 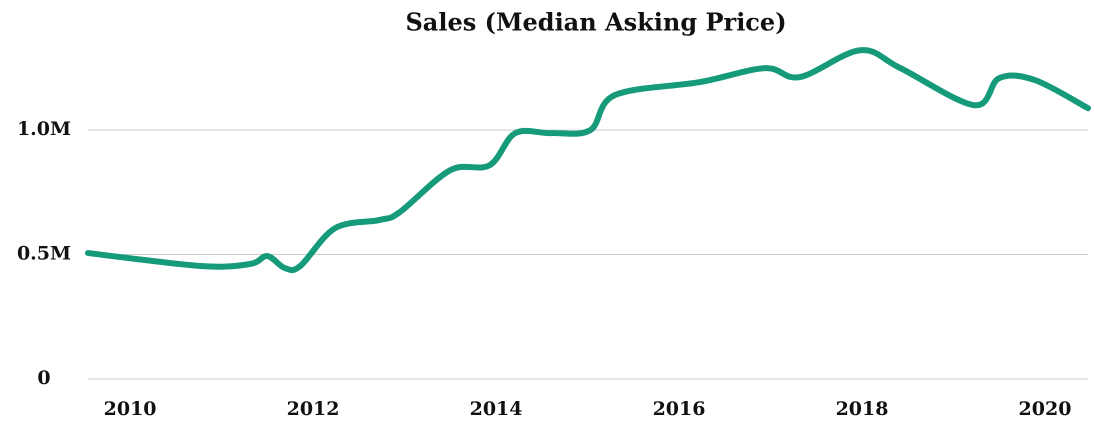 What do you see at coordinates (1045, 409) in the screenshot?
I see `x-tick-label: 2020` at bounding box center [1045, 409].